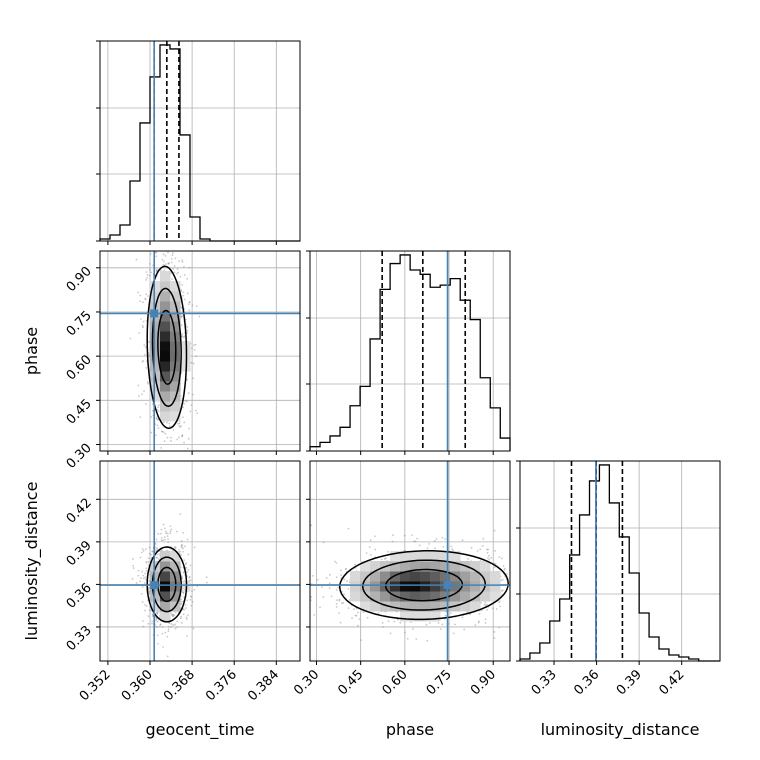  Describe the element at coordinates (618, 562) in the screenshot. I see `histogram-luminosity_distance` at that location.